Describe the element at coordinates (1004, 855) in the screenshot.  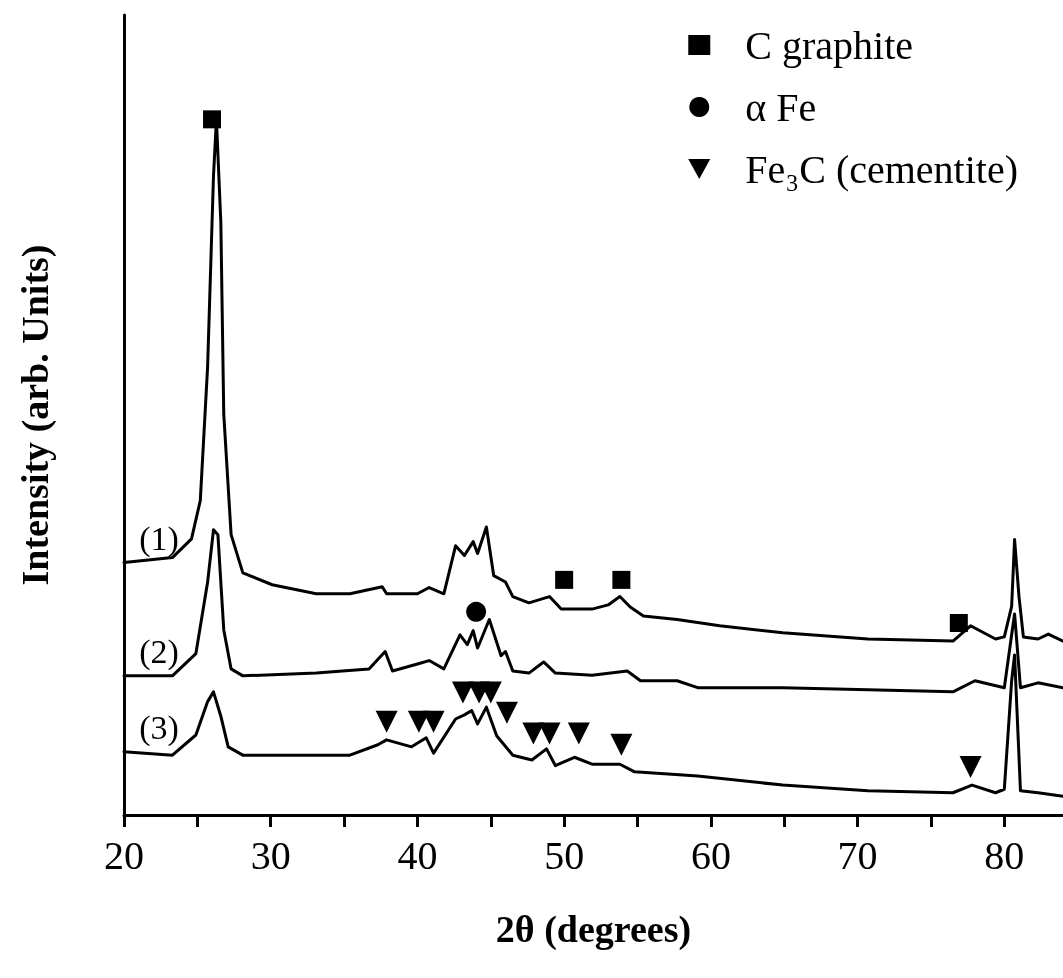
I see `x-tick-label: 80` at that location.